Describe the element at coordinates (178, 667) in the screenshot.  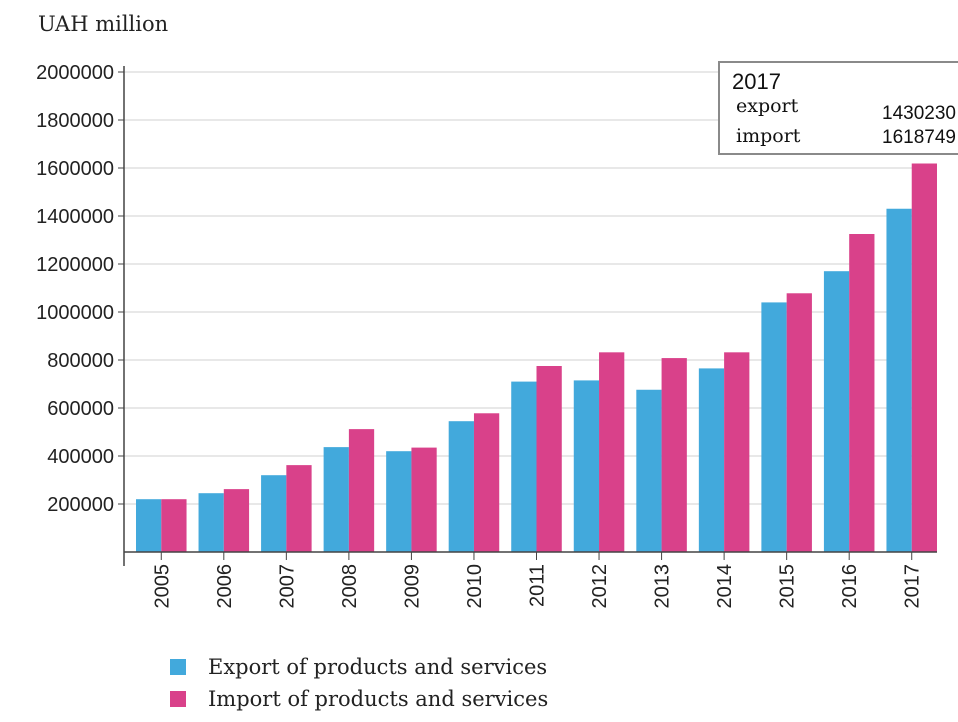
I see `legend-swatch-export` at that location.